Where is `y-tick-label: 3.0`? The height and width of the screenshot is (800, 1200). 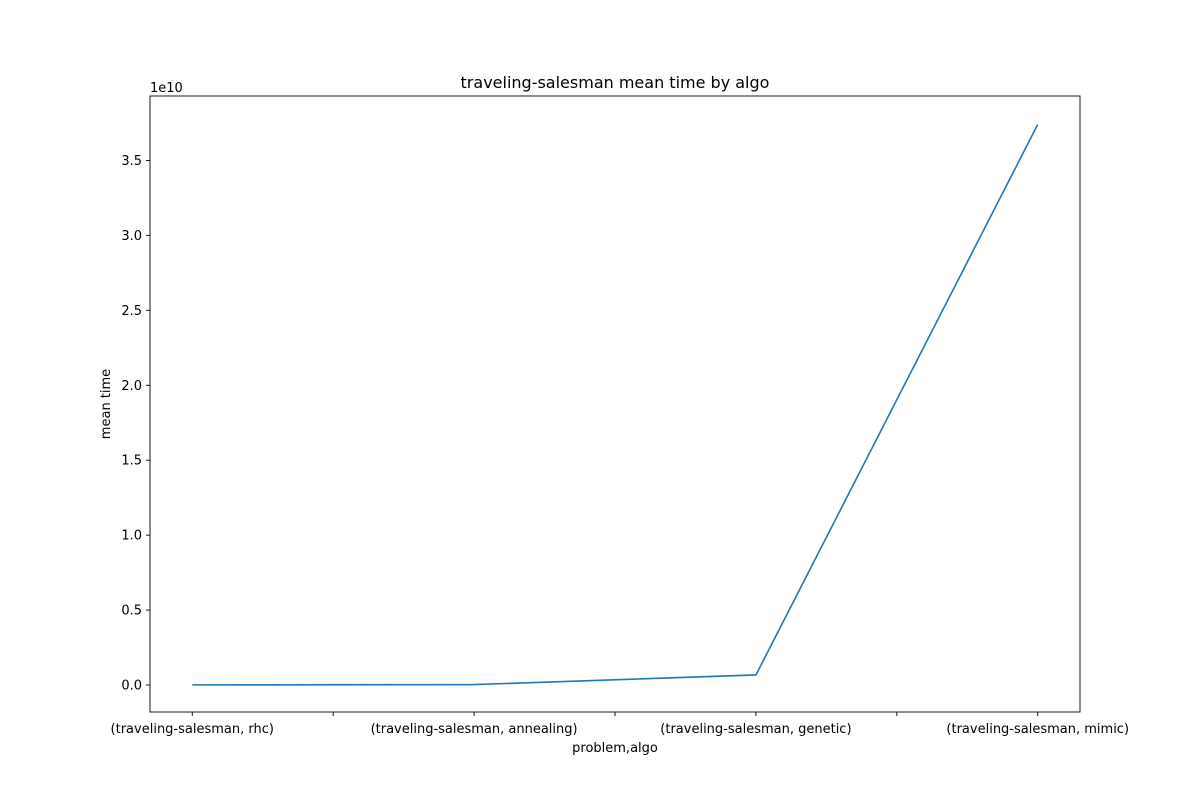 y-tick-label: 3.0 is located at coordinates (131, 236).